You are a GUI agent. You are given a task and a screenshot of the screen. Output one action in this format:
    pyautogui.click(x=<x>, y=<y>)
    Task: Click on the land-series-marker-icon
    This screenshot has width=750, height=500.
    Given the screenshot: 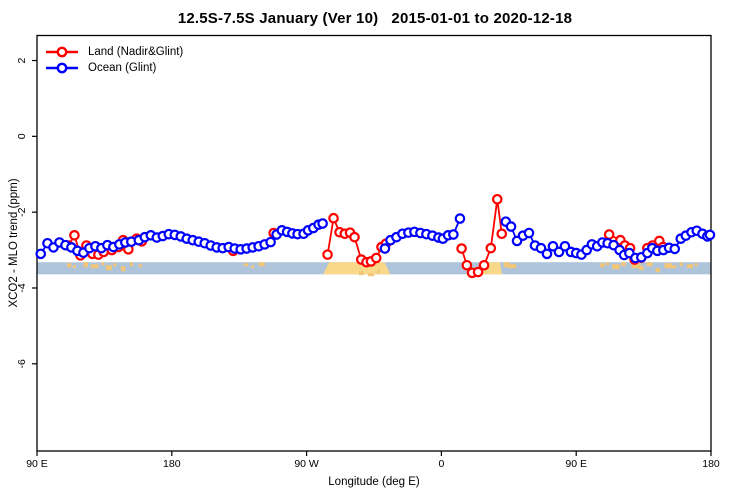 What is the action you would take?
    pyautogui.click(x=62, y=52)
    